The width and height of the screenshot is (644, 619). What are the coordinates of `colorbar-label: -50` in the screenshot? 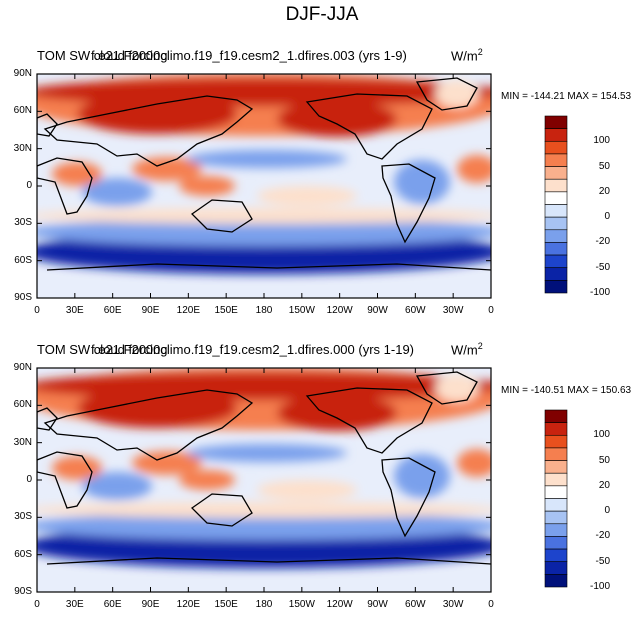 It's located at (602, 561).